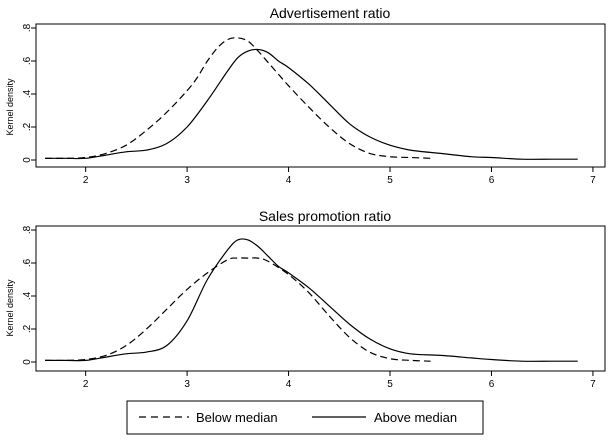 The height and width of the screenshot is (440, 610). I want to click on legend-box, so click(305, 417).